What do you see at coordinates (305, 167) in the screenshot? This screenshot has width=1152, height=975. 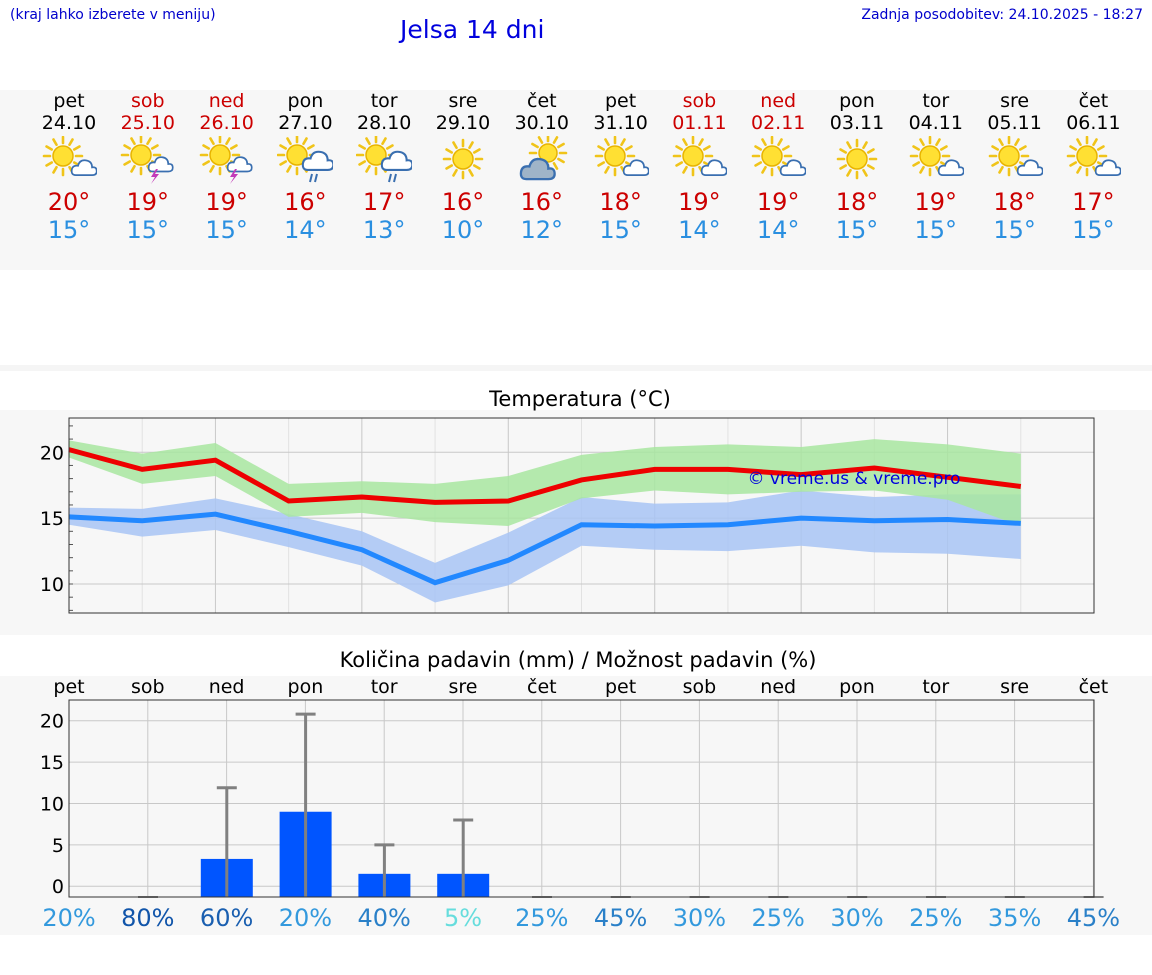 I see `forecast-day: pon 27.10 16° 14°` at bounding box center [305, 167].